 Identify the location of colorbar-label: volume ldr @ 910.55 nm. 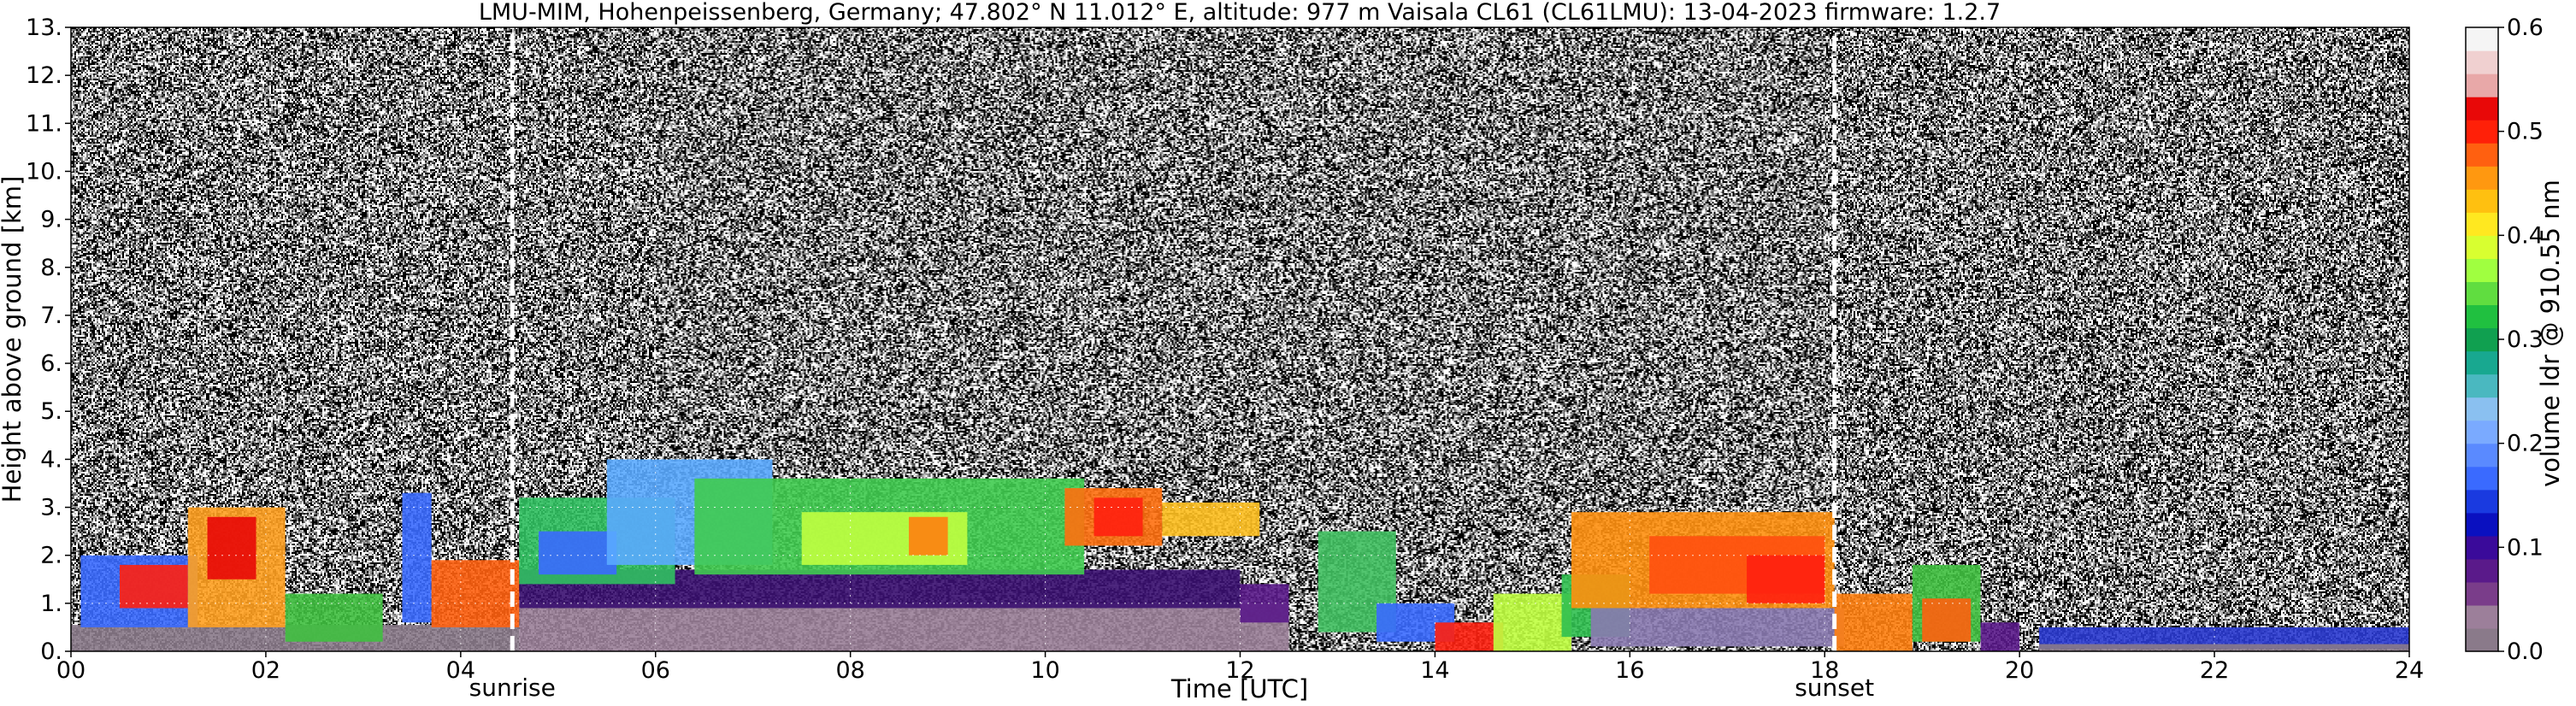
(2550, 333).